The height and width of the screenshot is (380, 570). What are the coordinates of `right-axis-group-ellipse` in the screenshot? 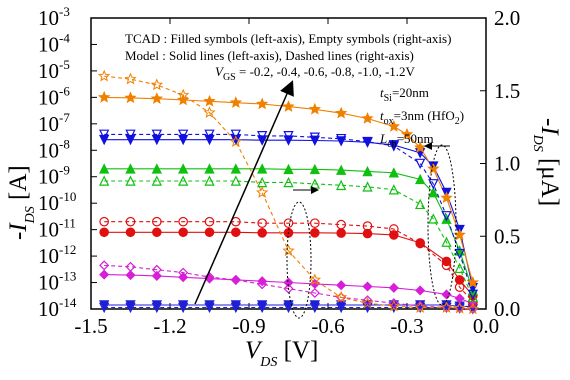 It's located at (299, 260).